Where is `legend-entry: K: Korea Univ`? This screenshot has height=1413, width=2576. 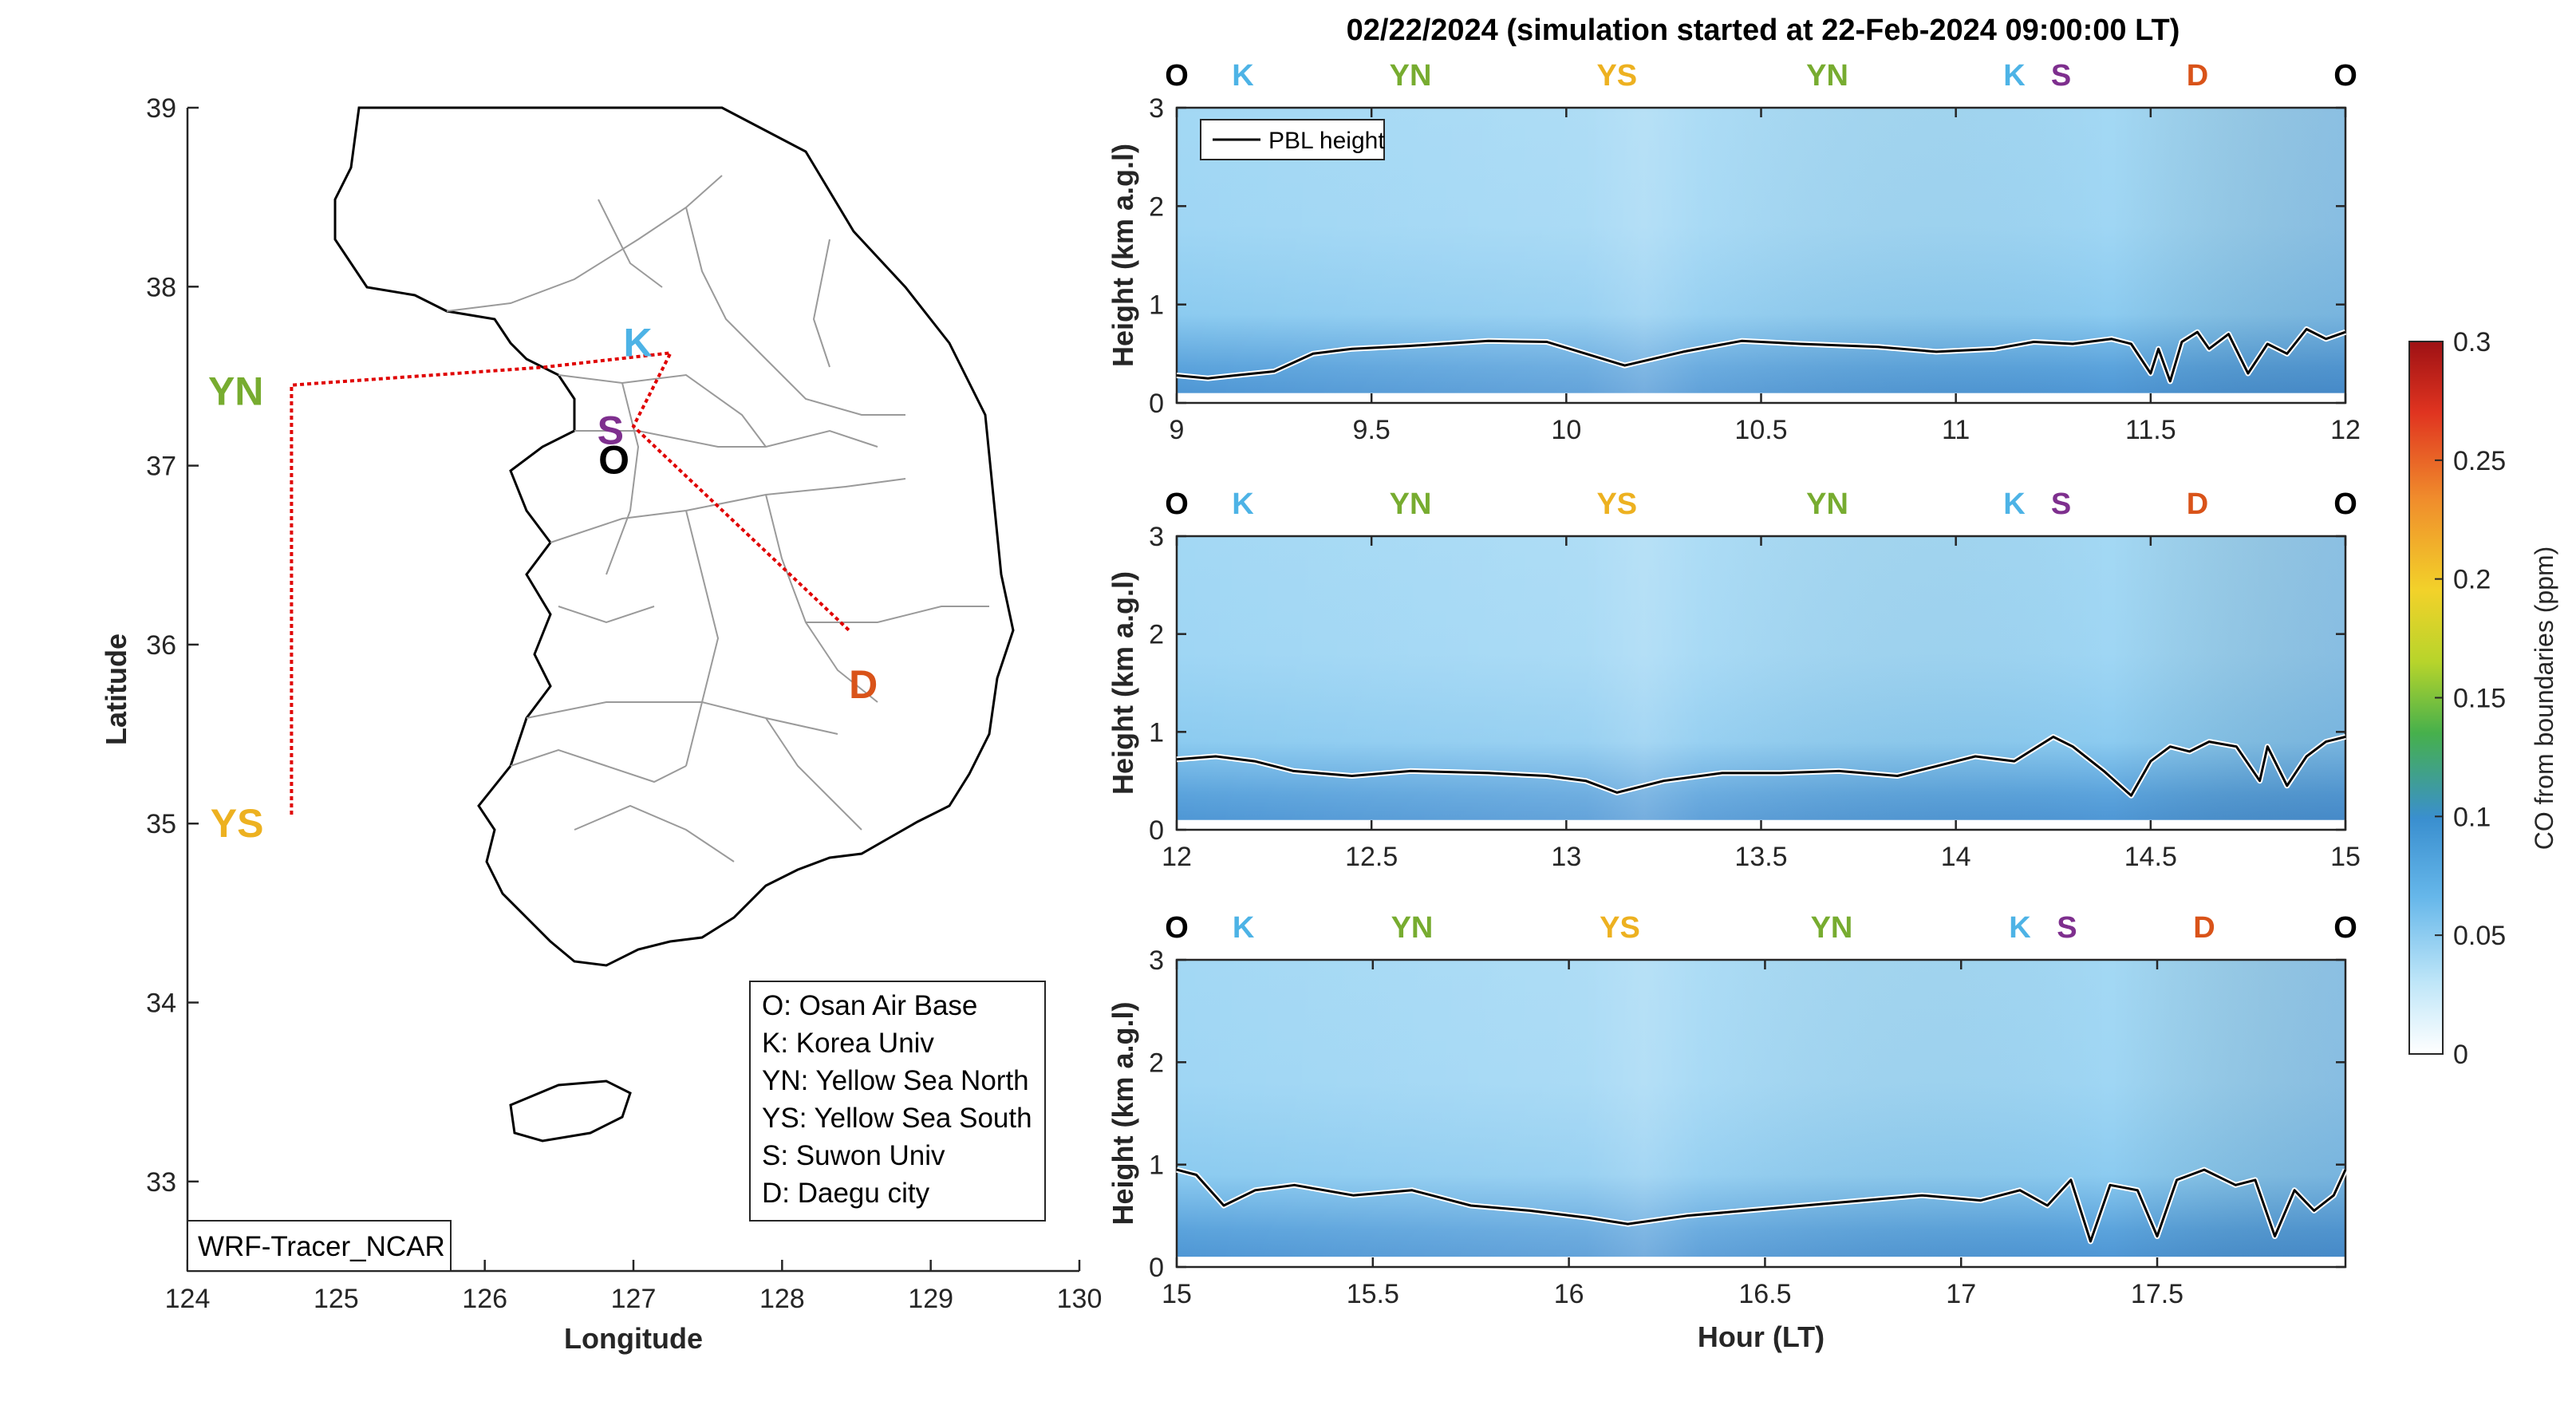
legend-entry: K: Korea Univ is located at coordinates (848, 1043).